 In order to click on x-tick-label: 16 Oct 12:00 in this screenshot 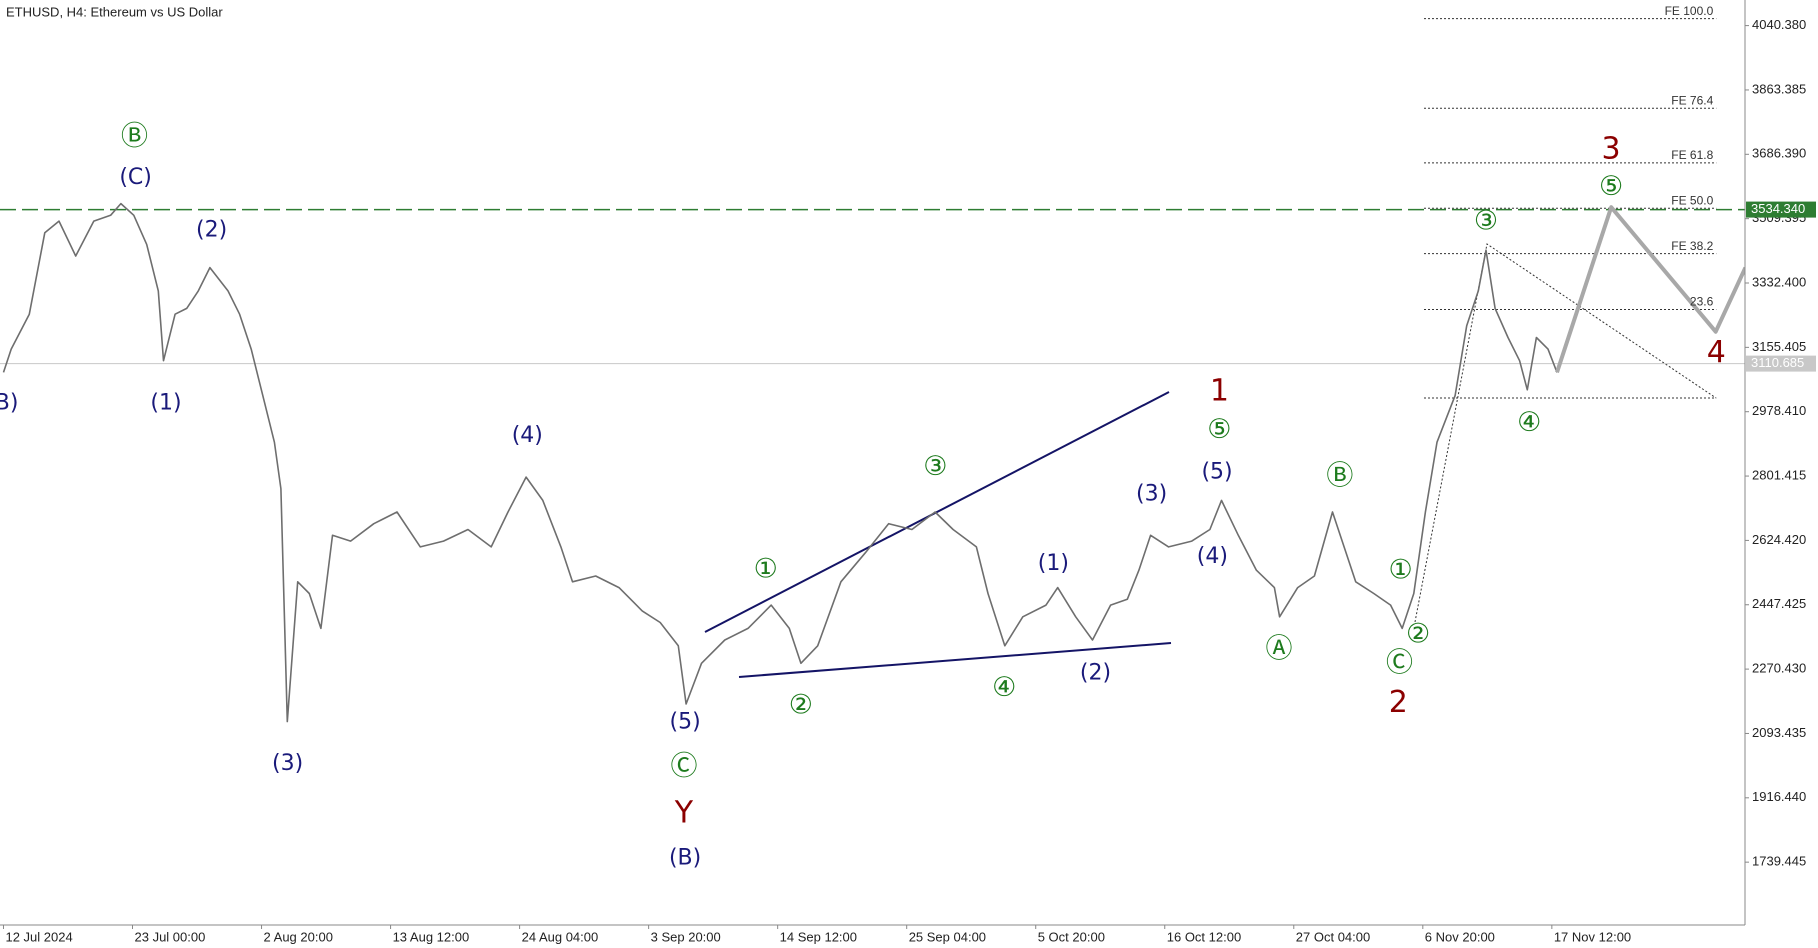, I will do `click(1204, 936)`.